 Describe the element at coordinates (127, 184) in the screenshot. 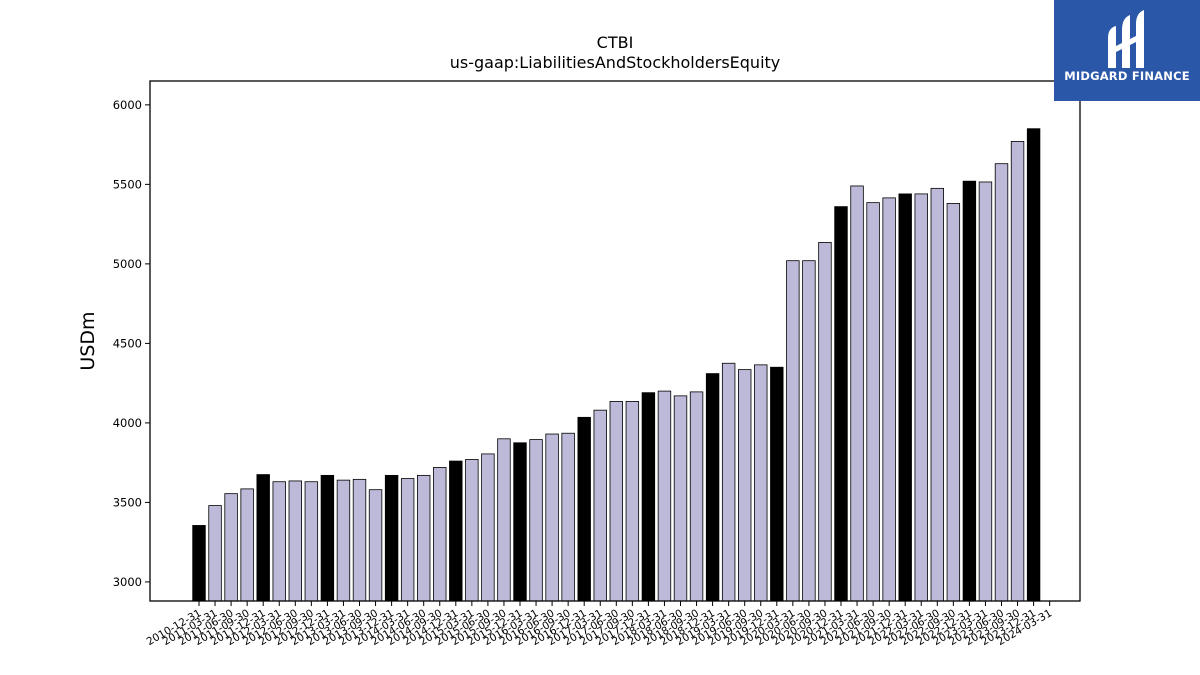

I see `y-tick-label: 5500` at that location.